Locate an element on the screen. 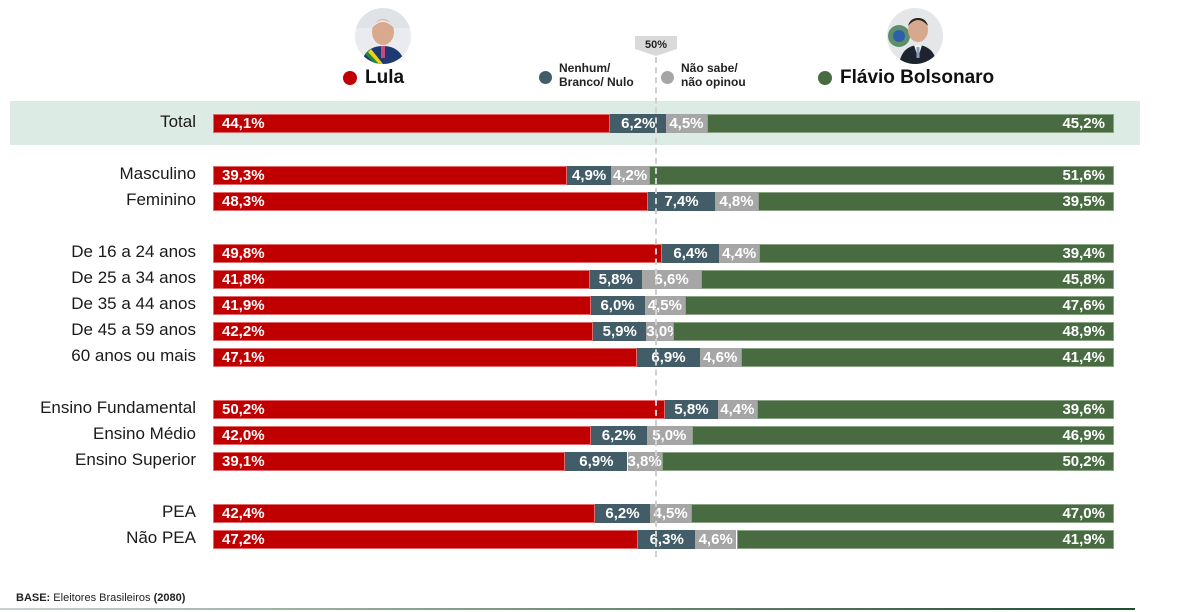 This screenshot has width=1179, height=612. row-label: De 35 a 44 anos is located at coordinates (133, 303).